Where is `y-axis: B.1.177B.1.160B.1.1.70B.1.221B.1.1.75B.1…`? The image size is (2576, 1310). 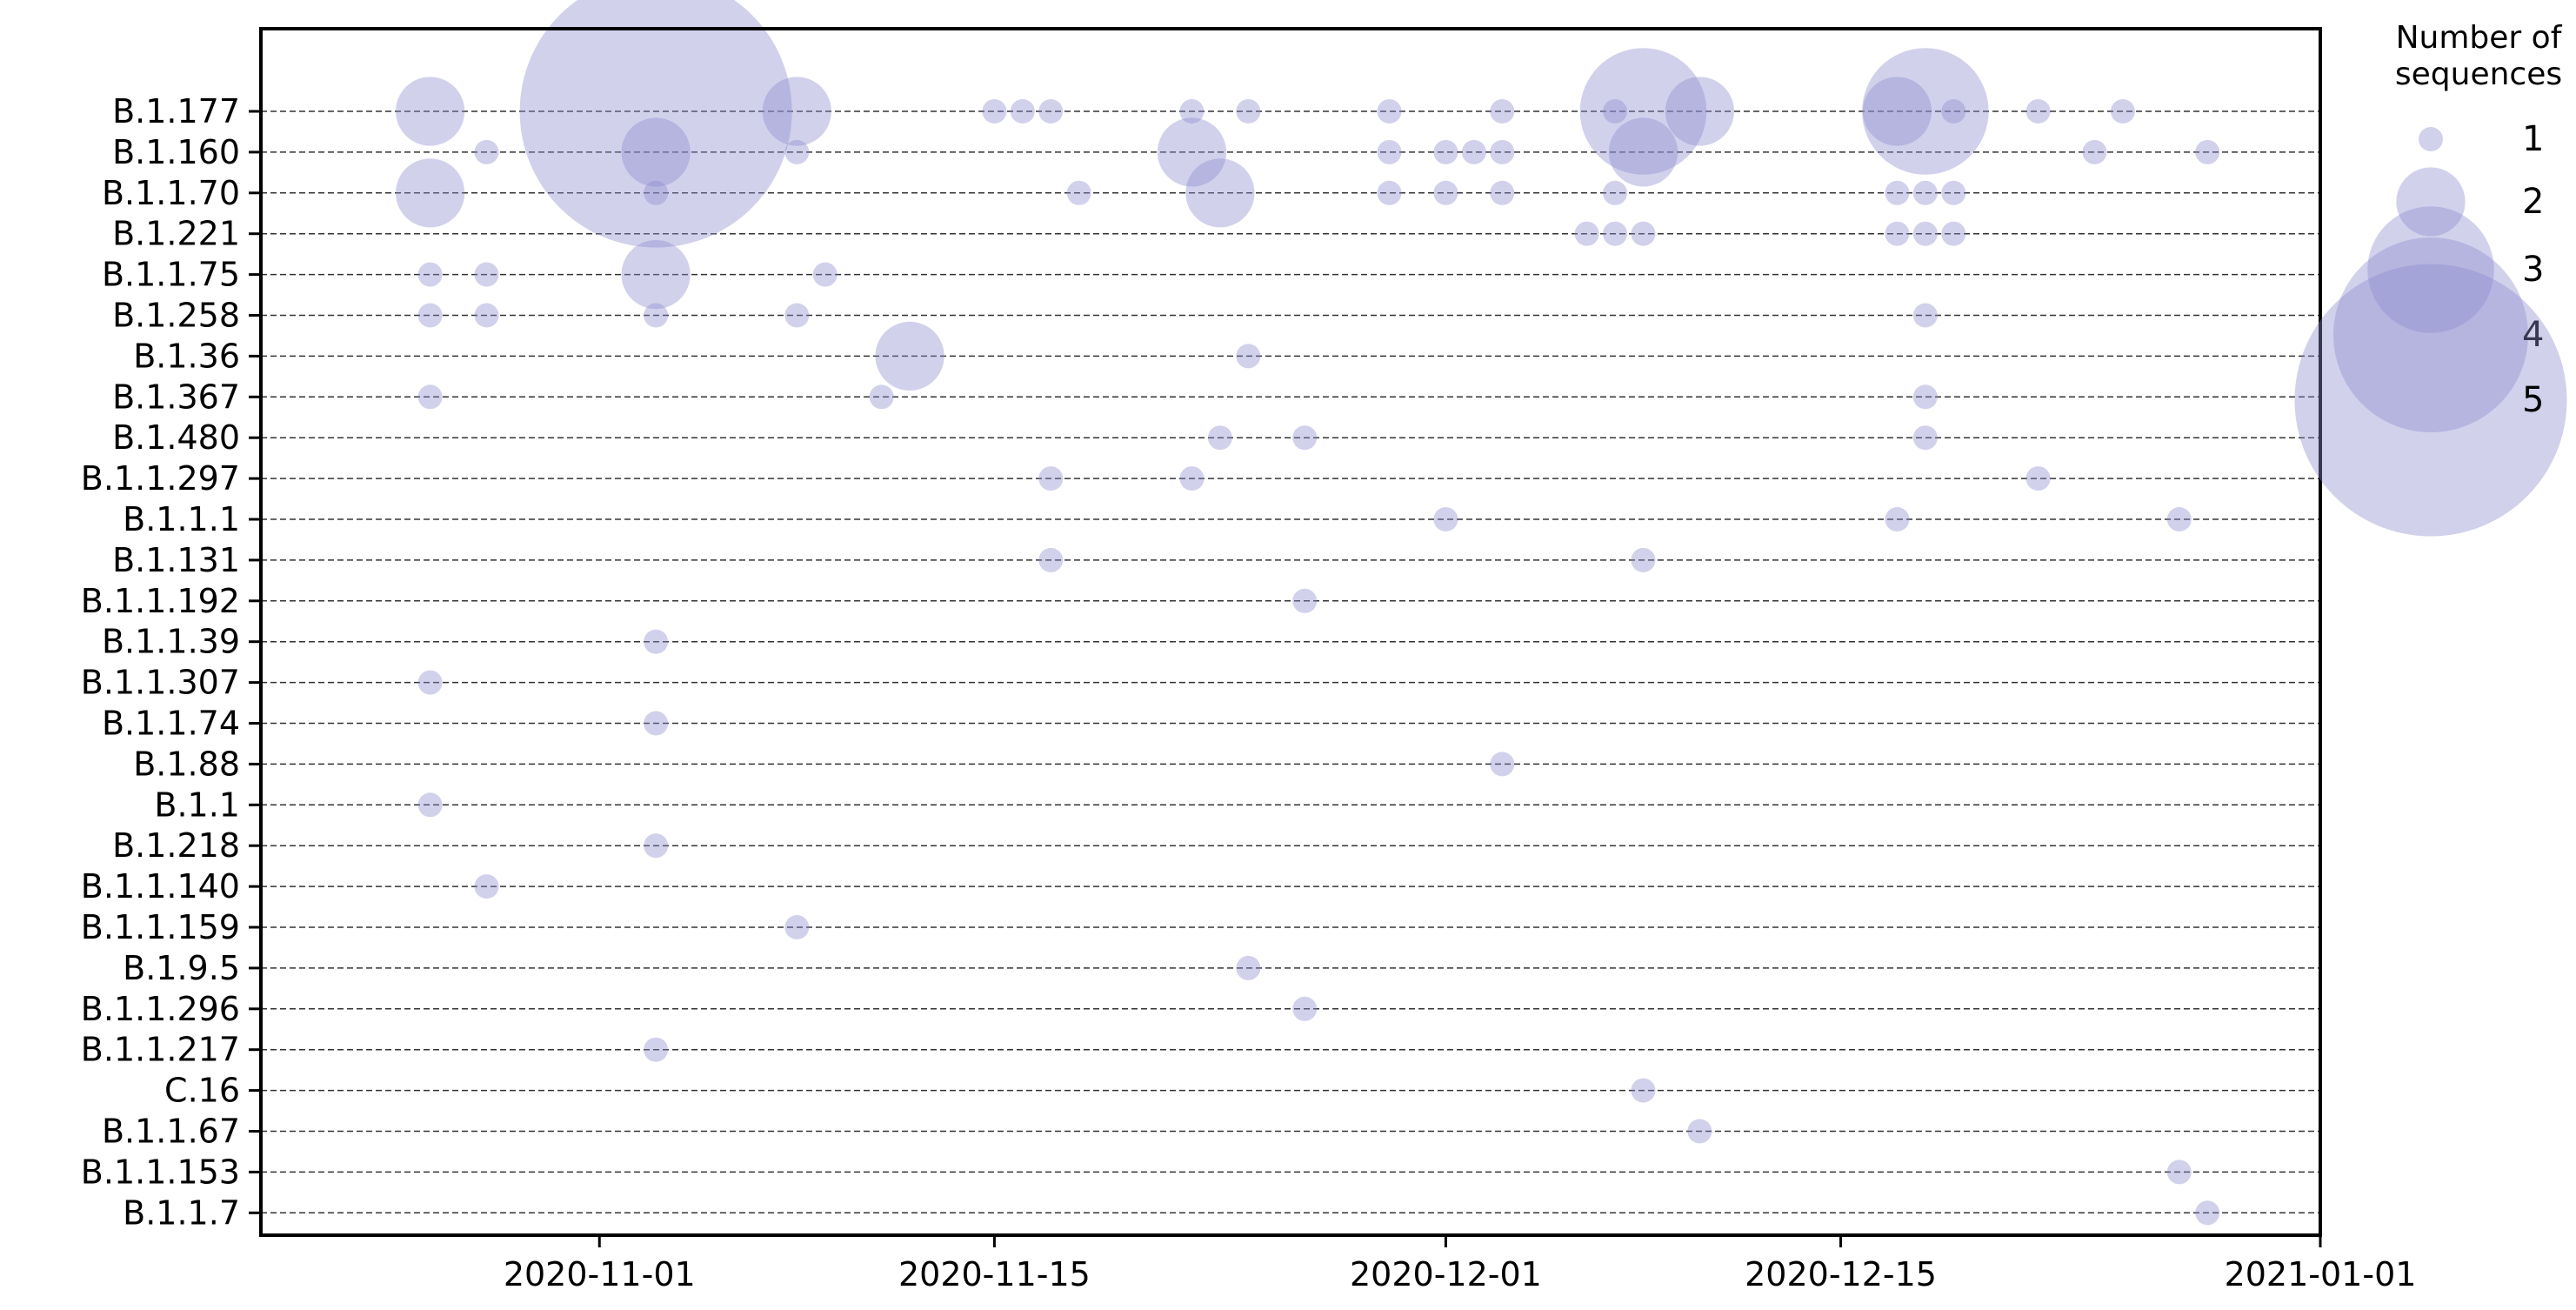
y-axis: B.1.177B.1.160B.1.1.70B.1.221B.1.1.75B.1… is located at coordinates (171, 662).